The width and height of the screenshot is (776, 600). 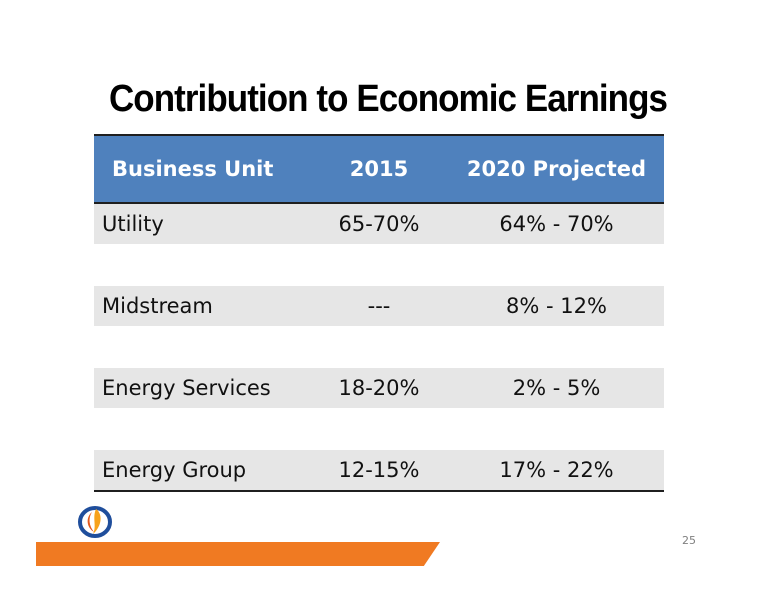 I want to click on header-business-unit: Business Unit, so click(x=193, y=169).